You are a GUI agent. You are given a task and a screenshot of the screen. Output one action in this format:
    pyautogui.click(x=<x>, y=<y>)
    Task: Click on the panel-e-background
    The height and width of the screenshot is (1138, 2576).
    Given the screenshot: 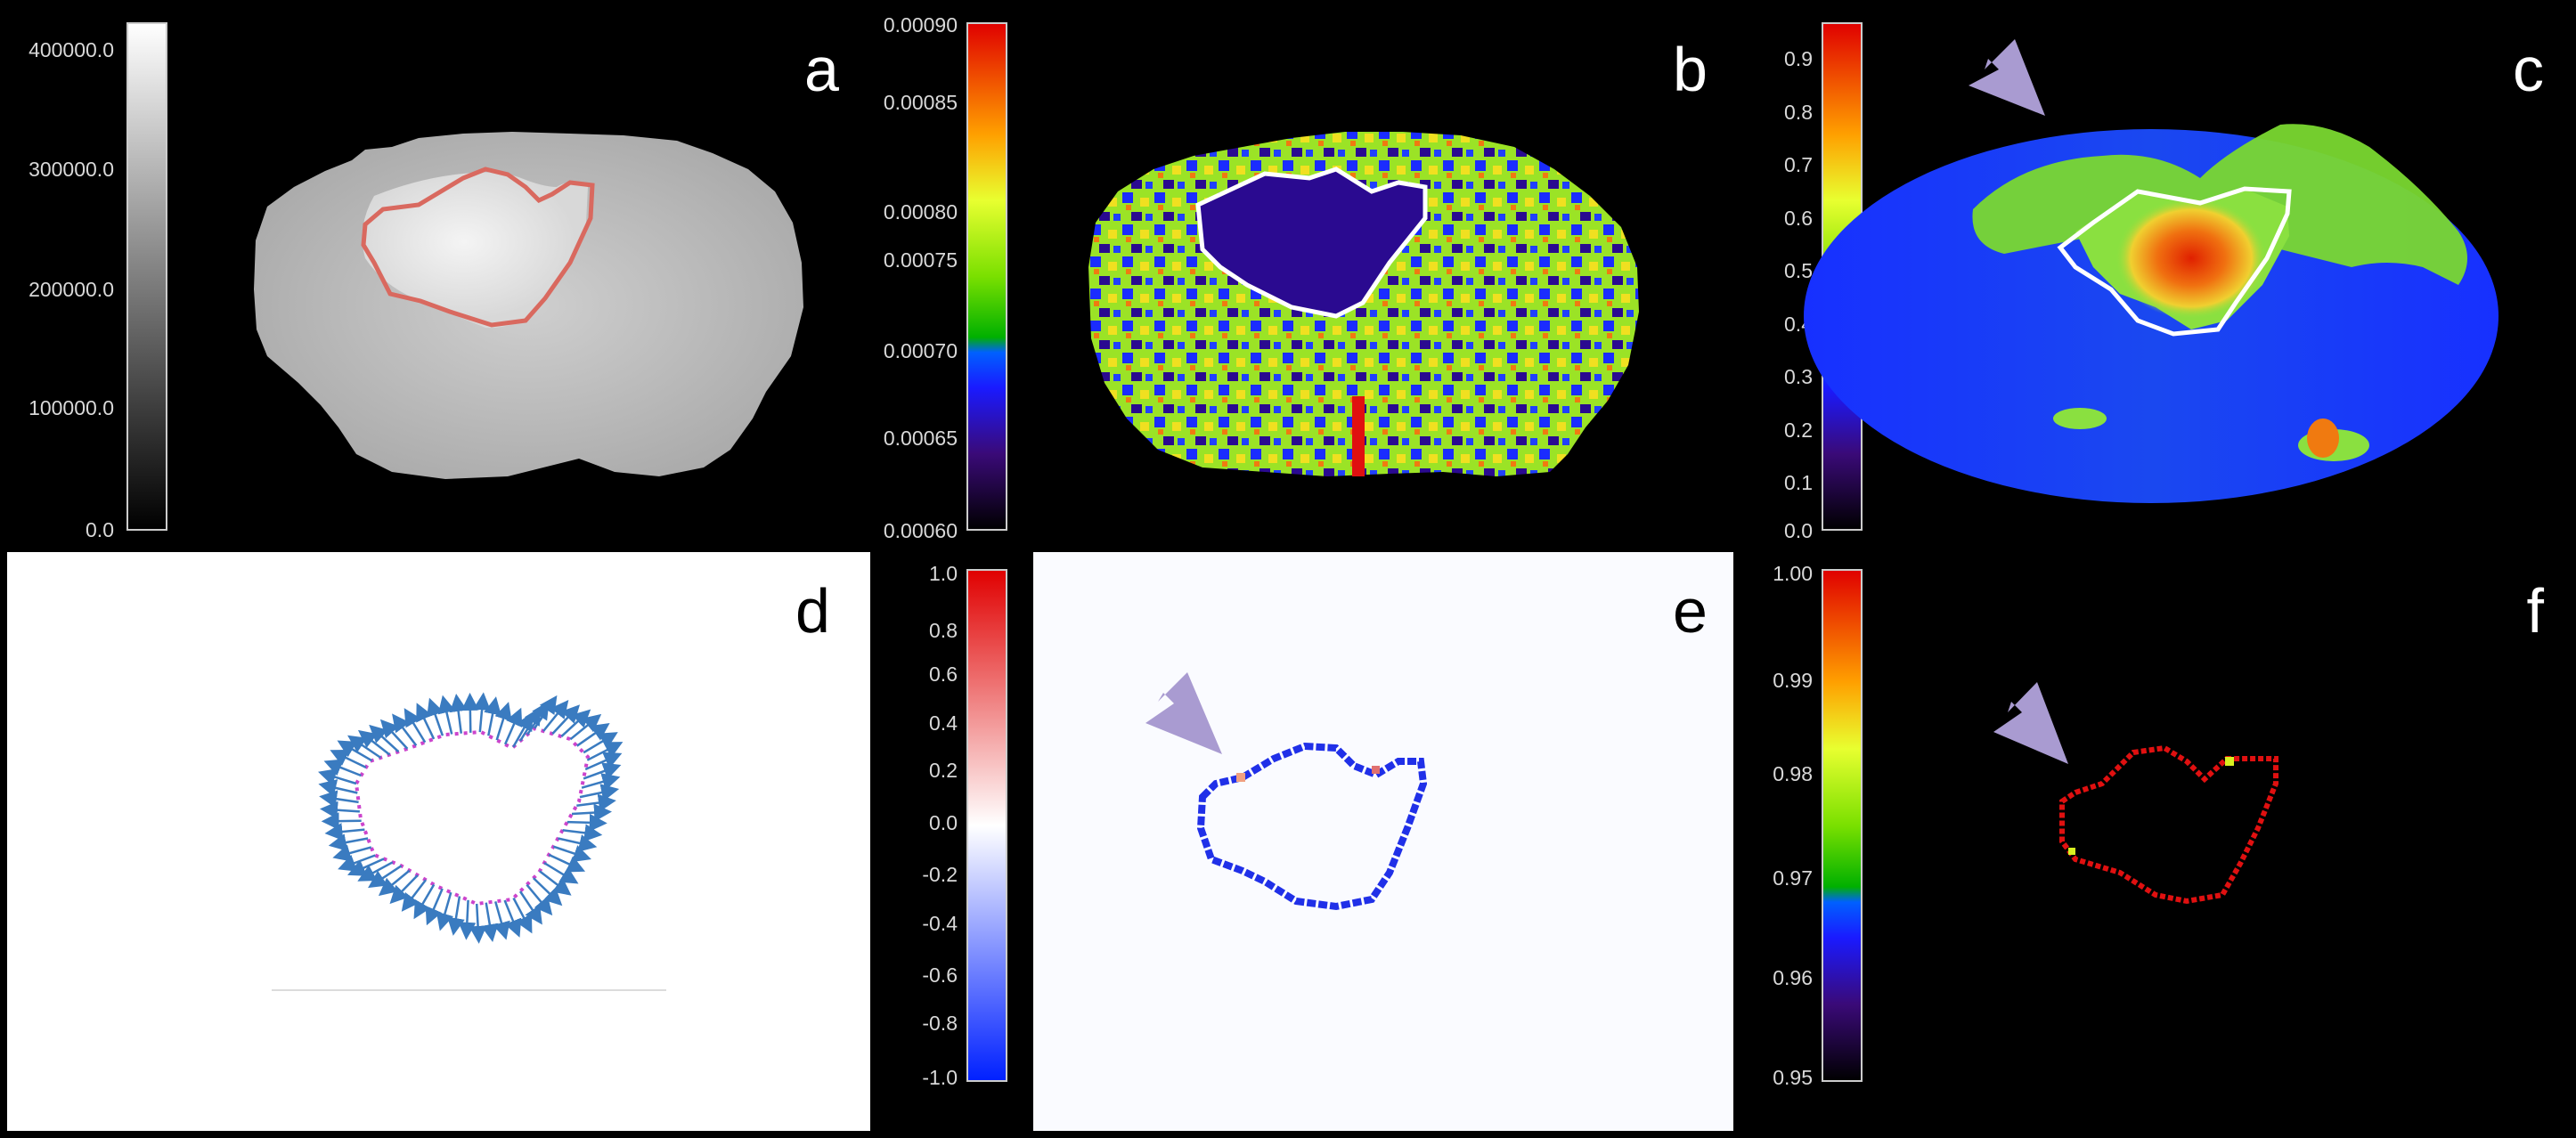 What is the action you would take?
    pyautogui.click(x=1383, y=841)
    